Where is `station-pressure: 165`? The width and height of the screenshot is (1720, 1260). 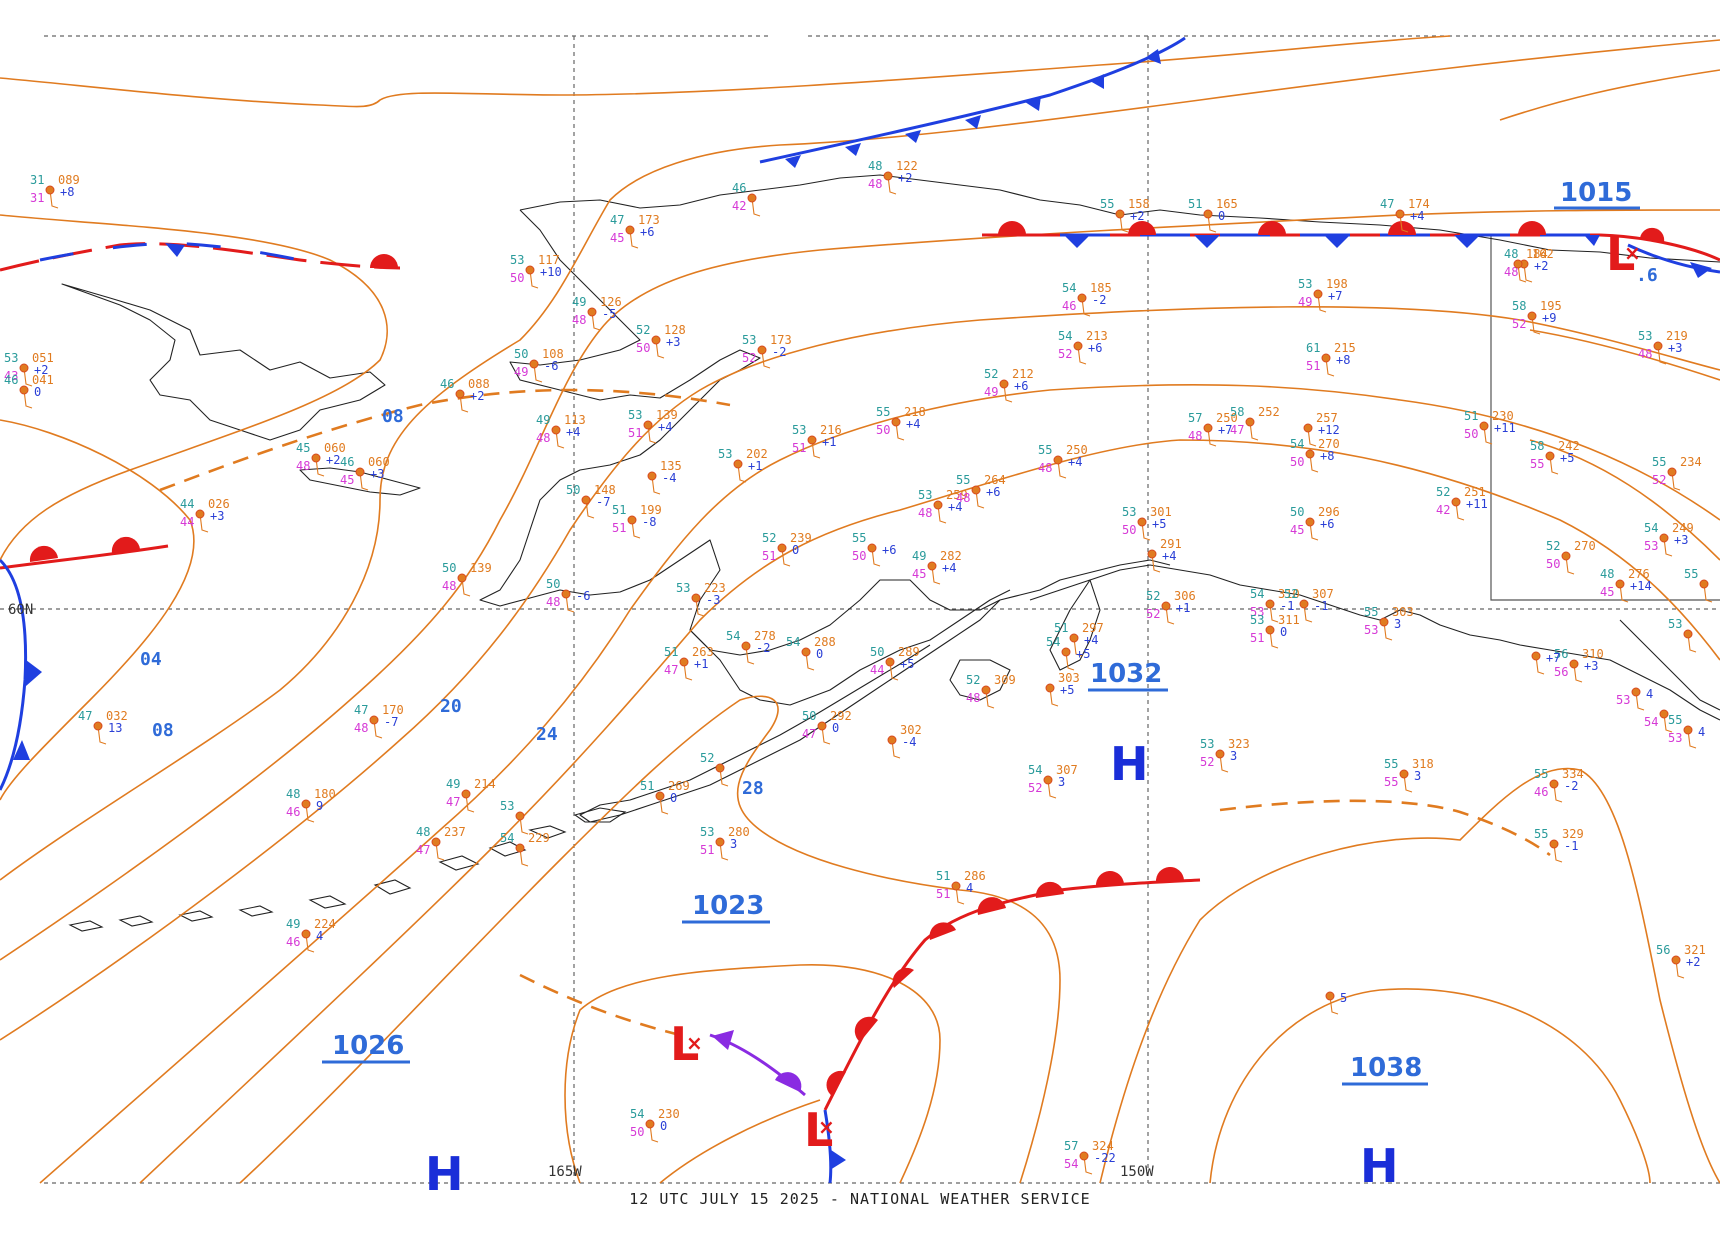 station-pressure: 165 is located at coordinates (1227, 204).